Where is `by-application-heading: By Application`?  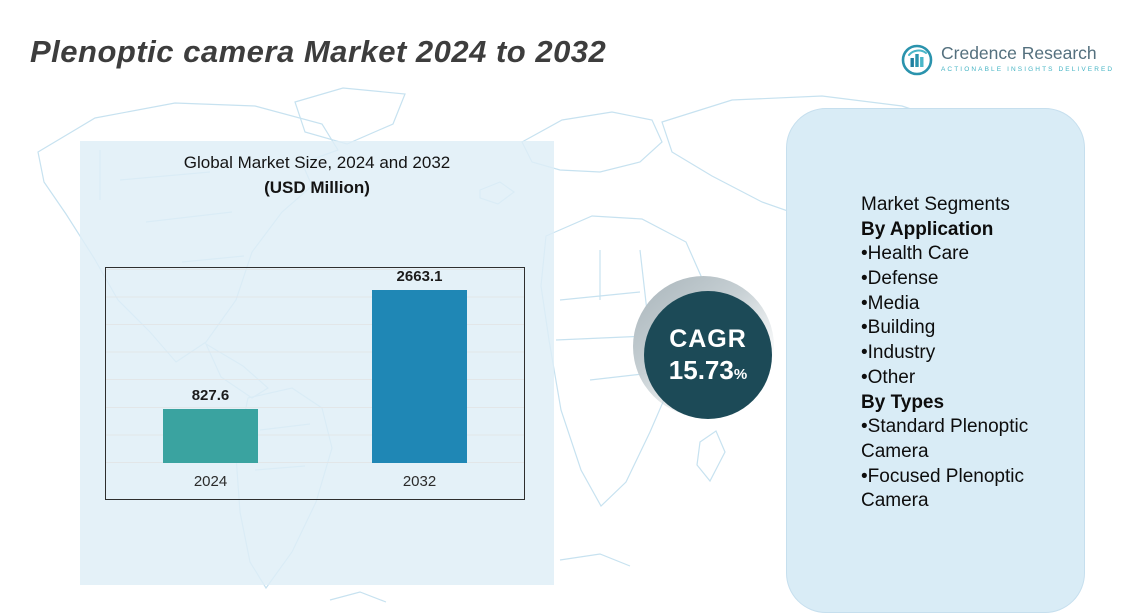 by-application-heading: By Application is located at coordinates (927, 229).